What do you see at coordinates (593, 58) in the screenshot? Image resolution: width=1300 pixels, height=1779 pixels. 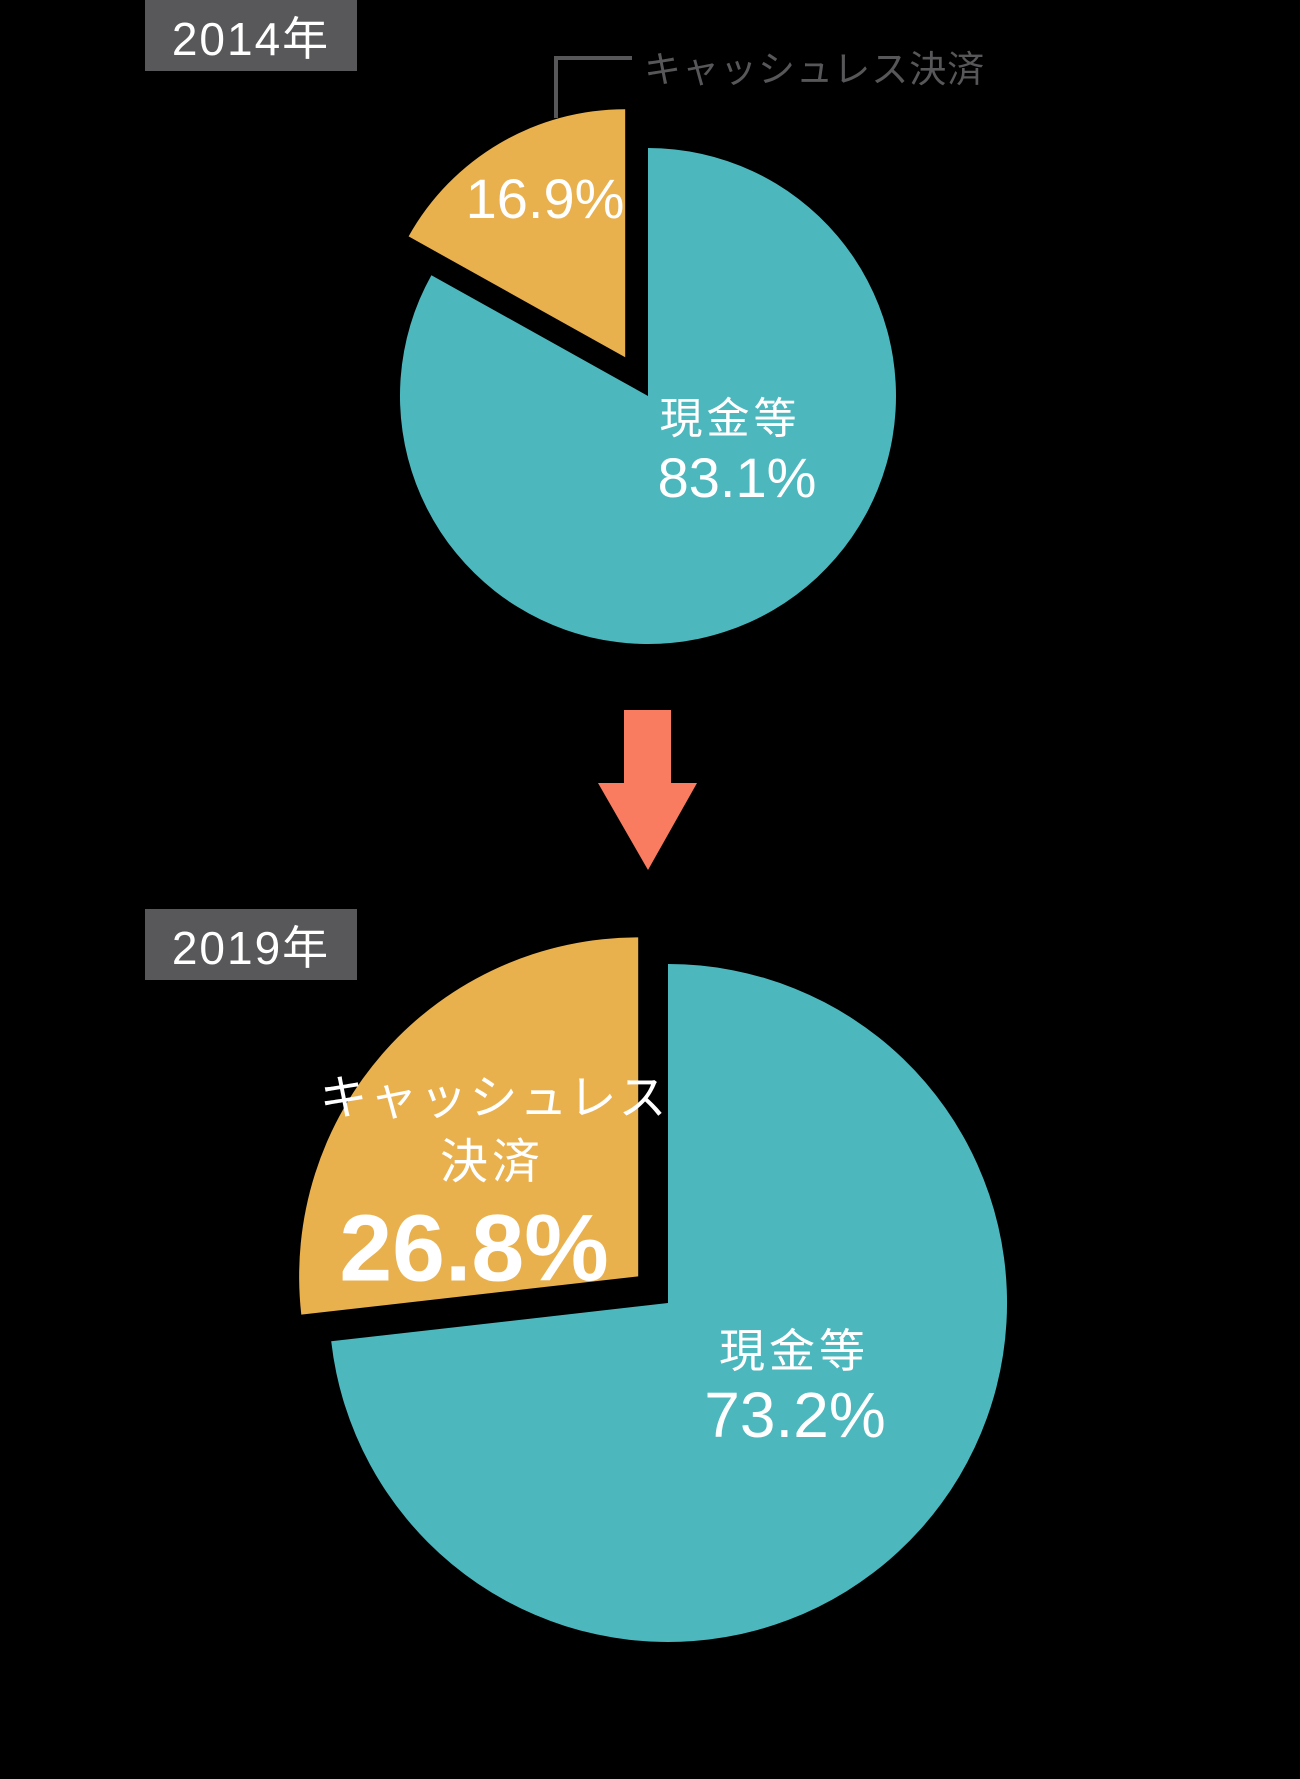 I see `callout-line-horizontal` at bounding box center [593, 58].